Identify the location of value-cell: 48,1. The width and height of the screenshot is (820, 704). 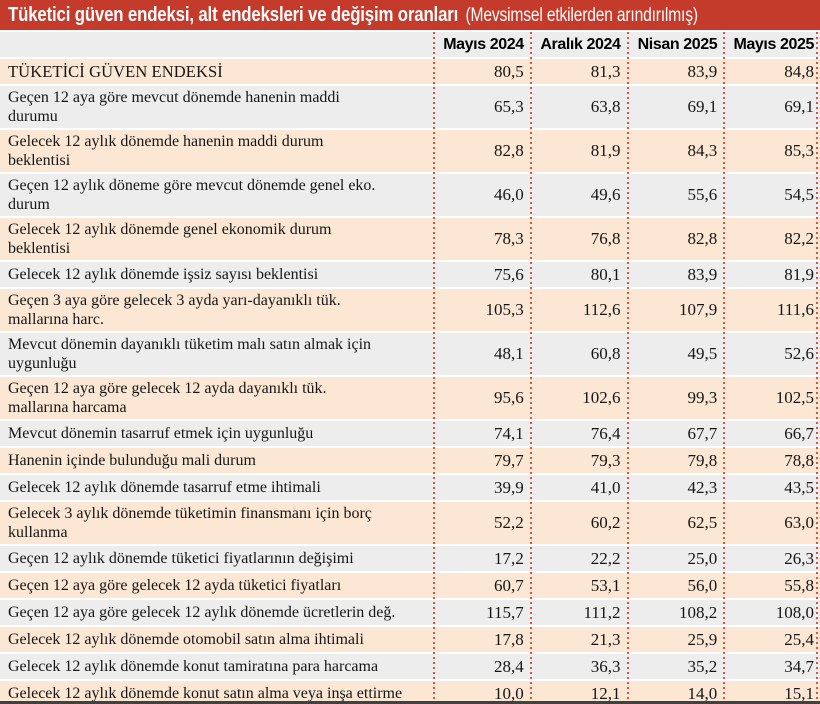
(509, 353).